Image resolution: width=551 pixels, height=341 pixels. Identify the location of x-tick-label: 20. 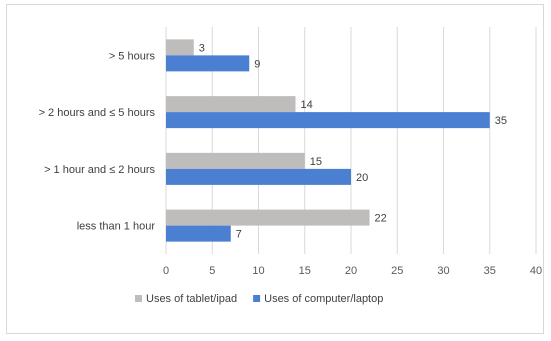
(351, 271).